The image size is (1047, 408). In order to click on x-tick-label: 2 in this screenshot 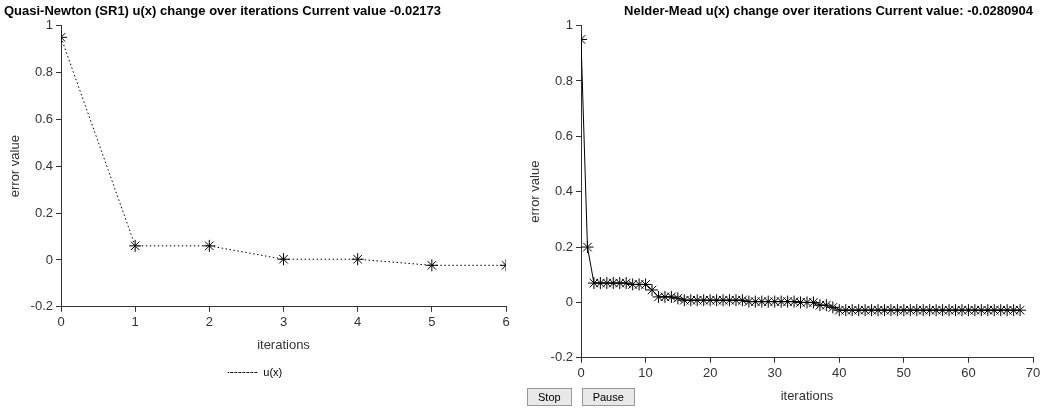, I will do `click(209, 322)`.